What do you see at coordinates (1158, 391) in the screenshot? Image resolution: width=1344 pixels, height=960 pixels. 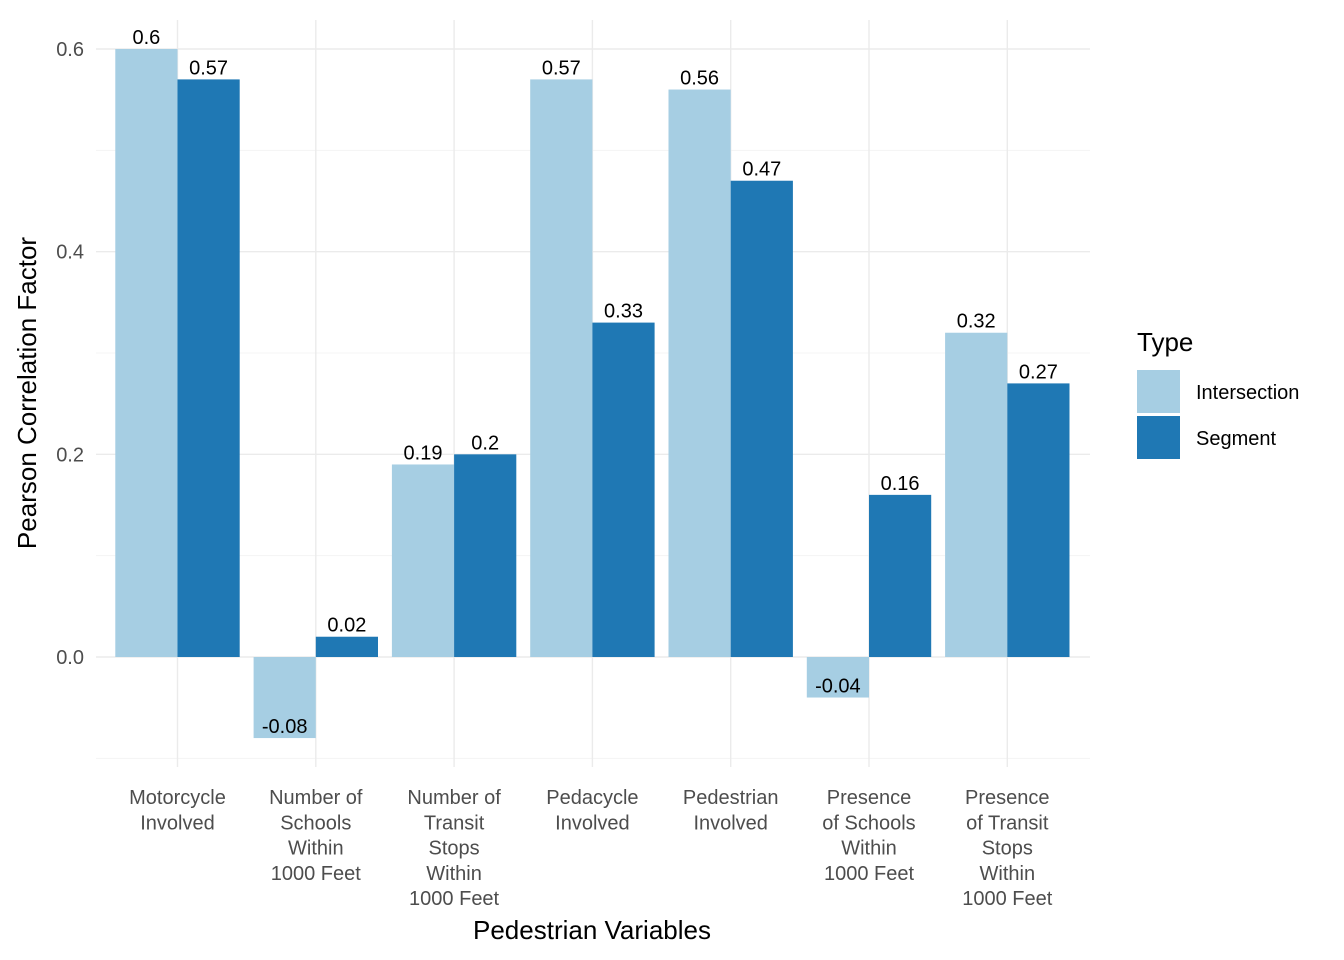 I see `legend-swatch-intersection` at bounding box center [1158, 391].